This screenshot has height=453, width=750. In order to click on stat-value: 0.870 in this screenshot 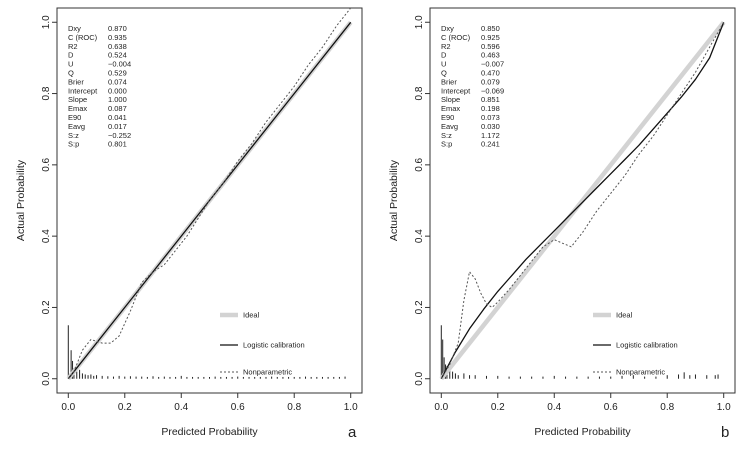, I will do `click(117, 28)`.